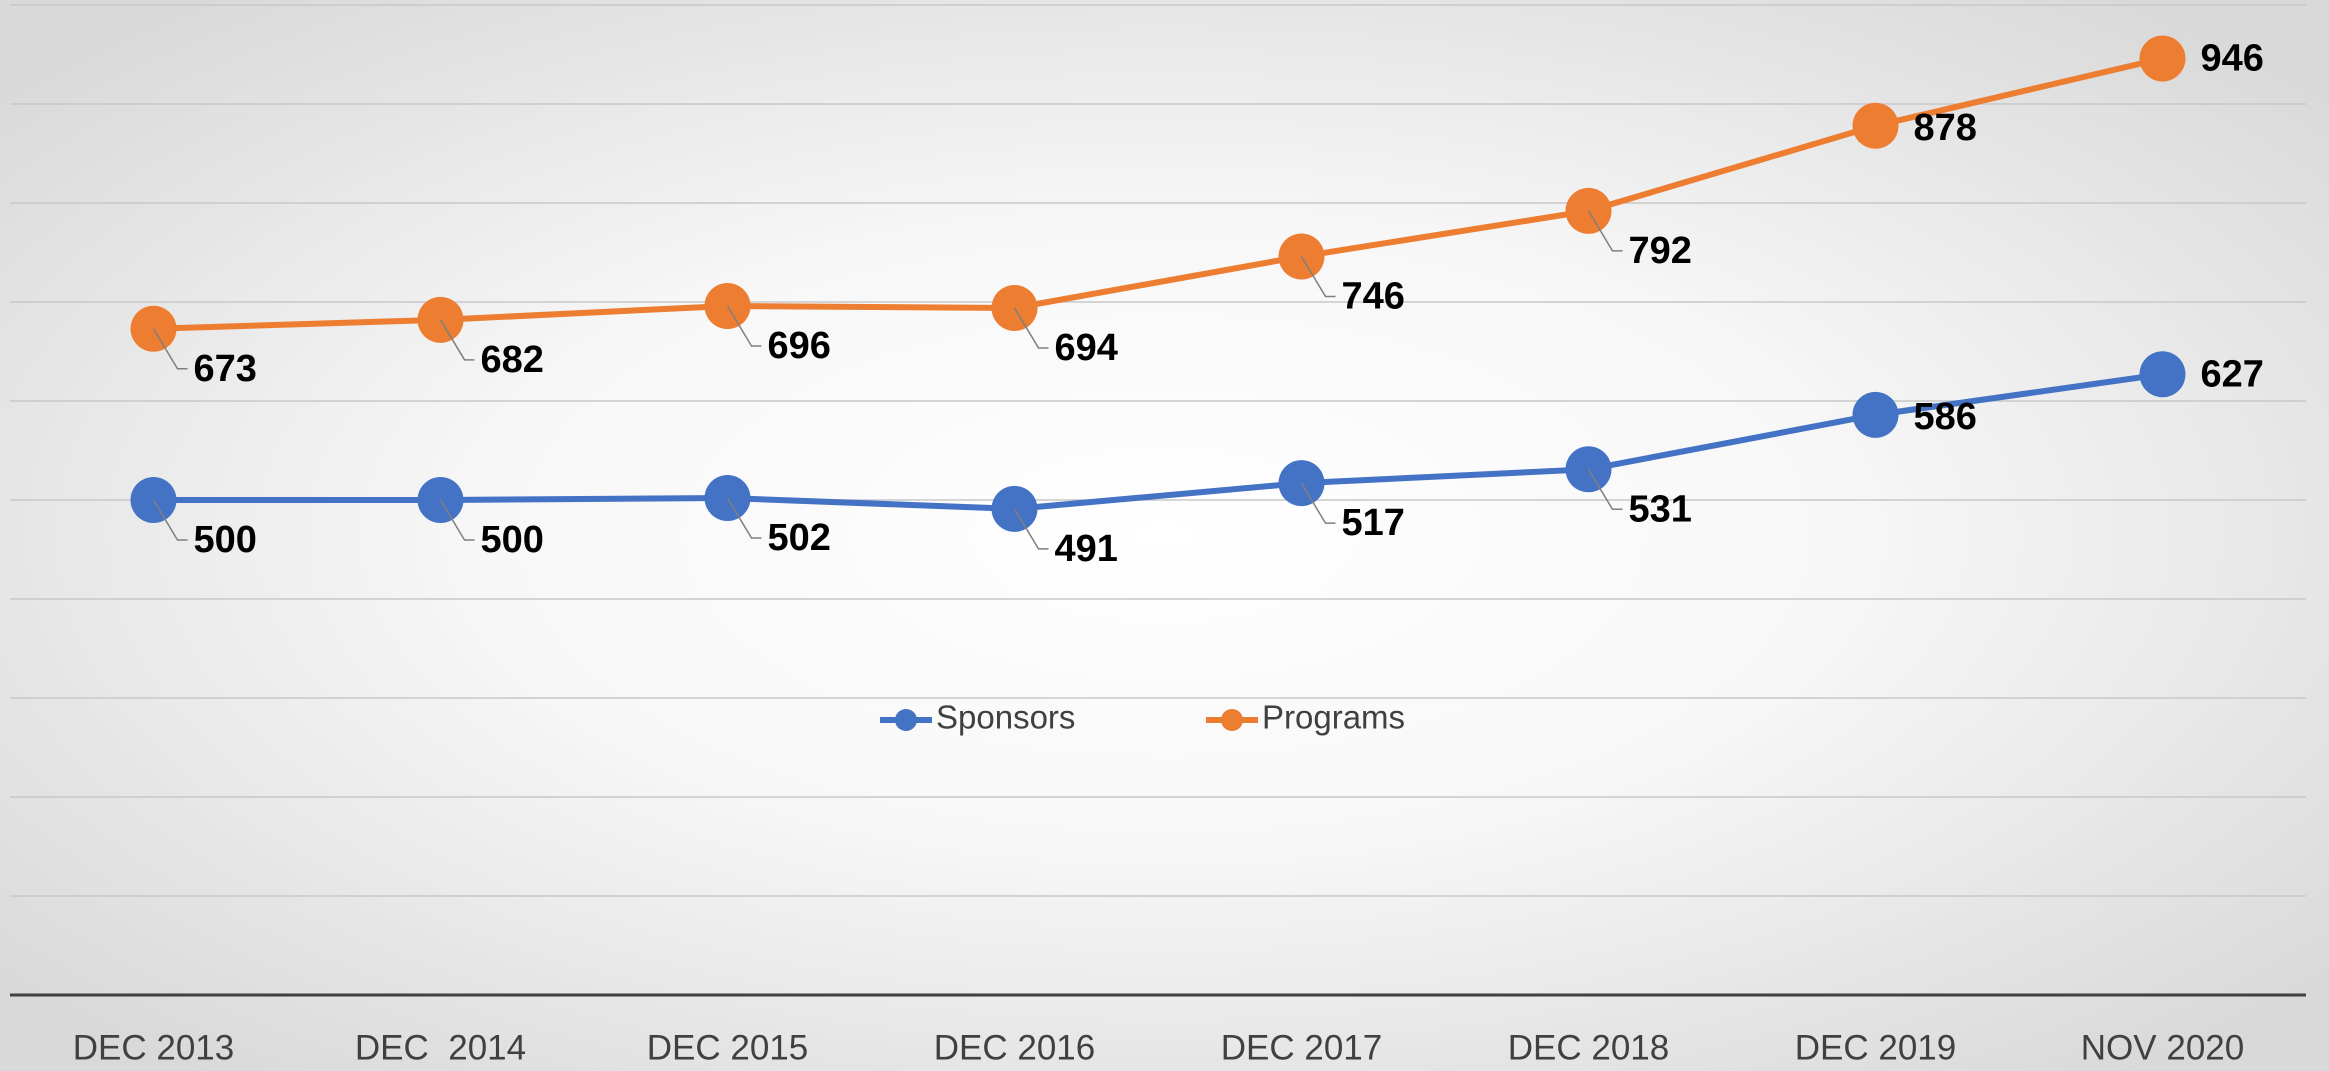 The height and width of the screenshot is (1071, 2329). I want to click on data-label: 517, so click(1373, 523).